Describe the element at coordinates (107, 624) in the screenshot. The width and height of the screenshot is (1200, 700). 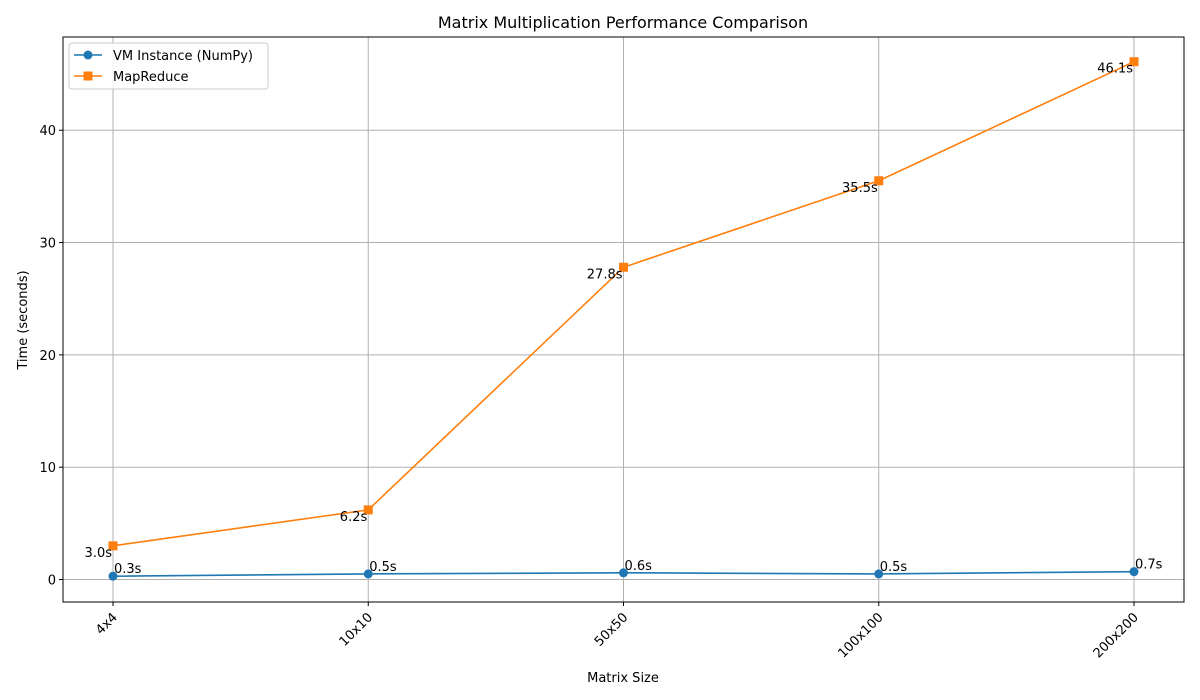
I see `x-tick-label: 4x4` at that location.